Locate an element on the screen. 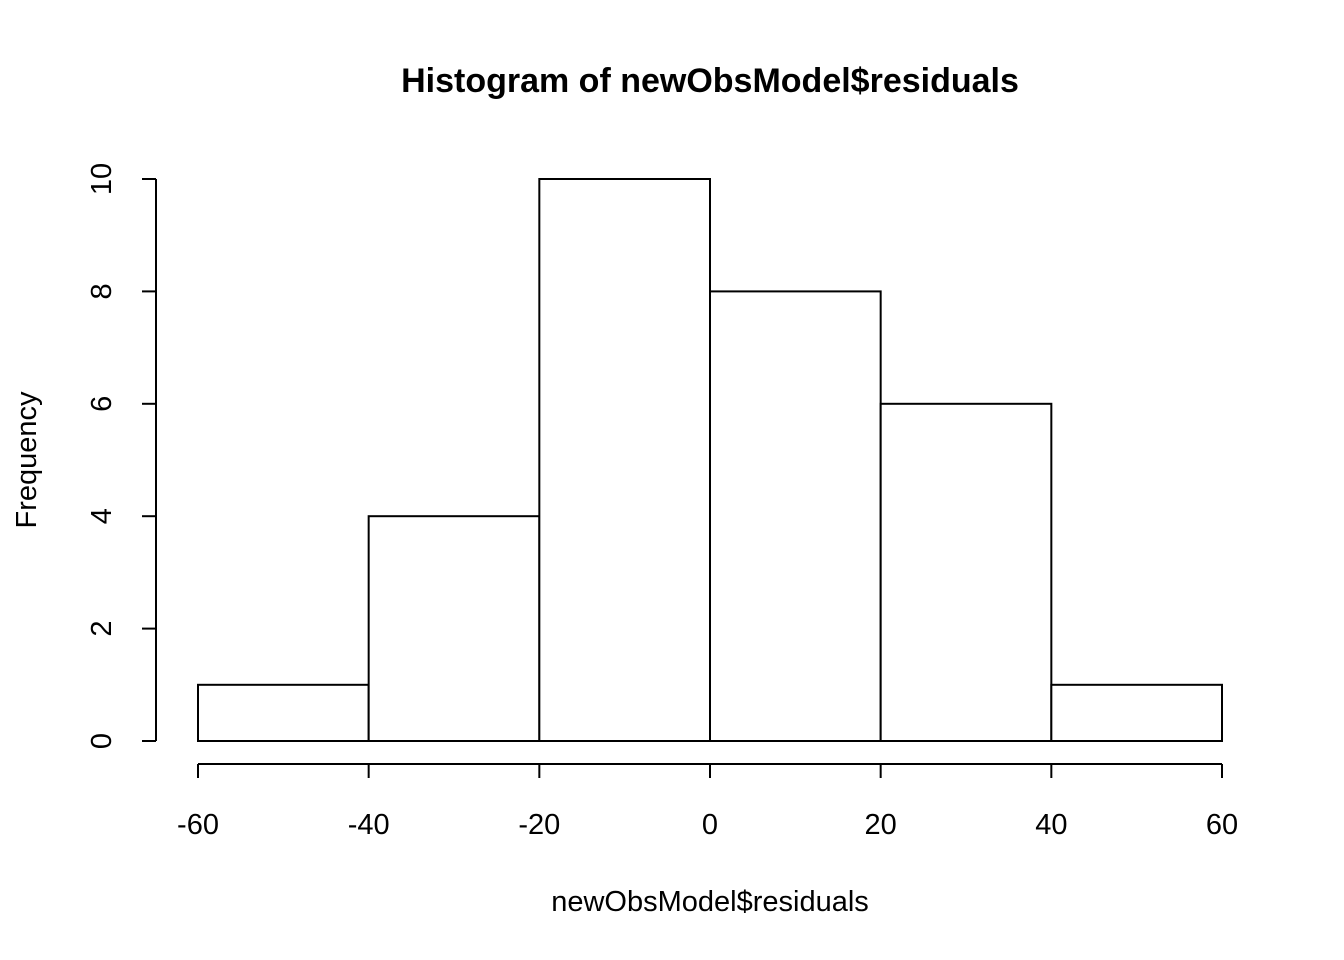 This screenshot has width=1344, height=960. chart-title: Histogram of newObsModel$residuals is located at coordinates (710, 81).